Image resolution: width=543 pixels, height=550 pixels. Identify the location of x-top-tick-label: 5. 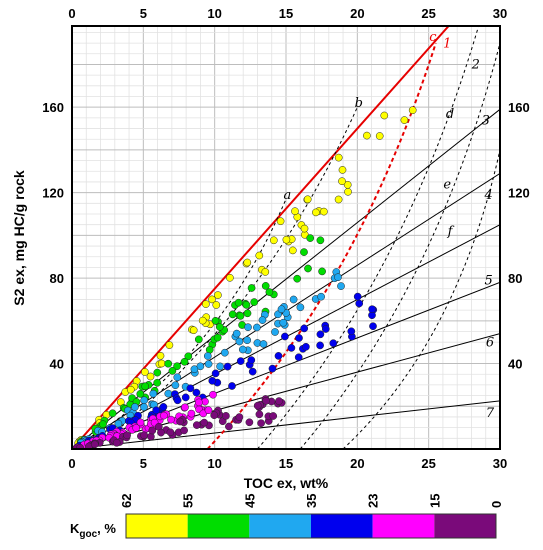
(143, 13).